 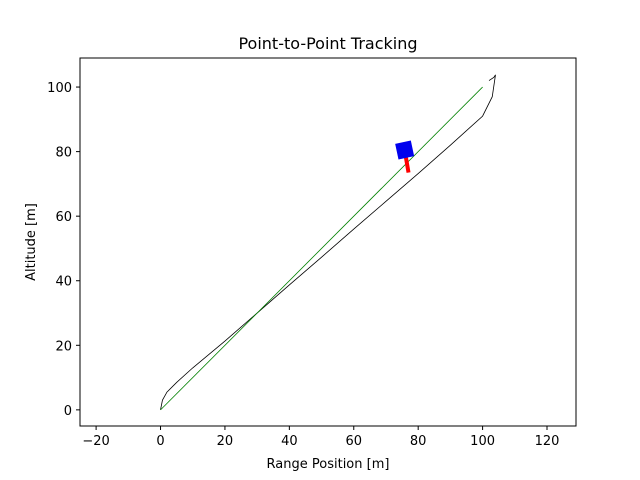 I want to click on y-tick-label: 20, so click(x=63, y=346).